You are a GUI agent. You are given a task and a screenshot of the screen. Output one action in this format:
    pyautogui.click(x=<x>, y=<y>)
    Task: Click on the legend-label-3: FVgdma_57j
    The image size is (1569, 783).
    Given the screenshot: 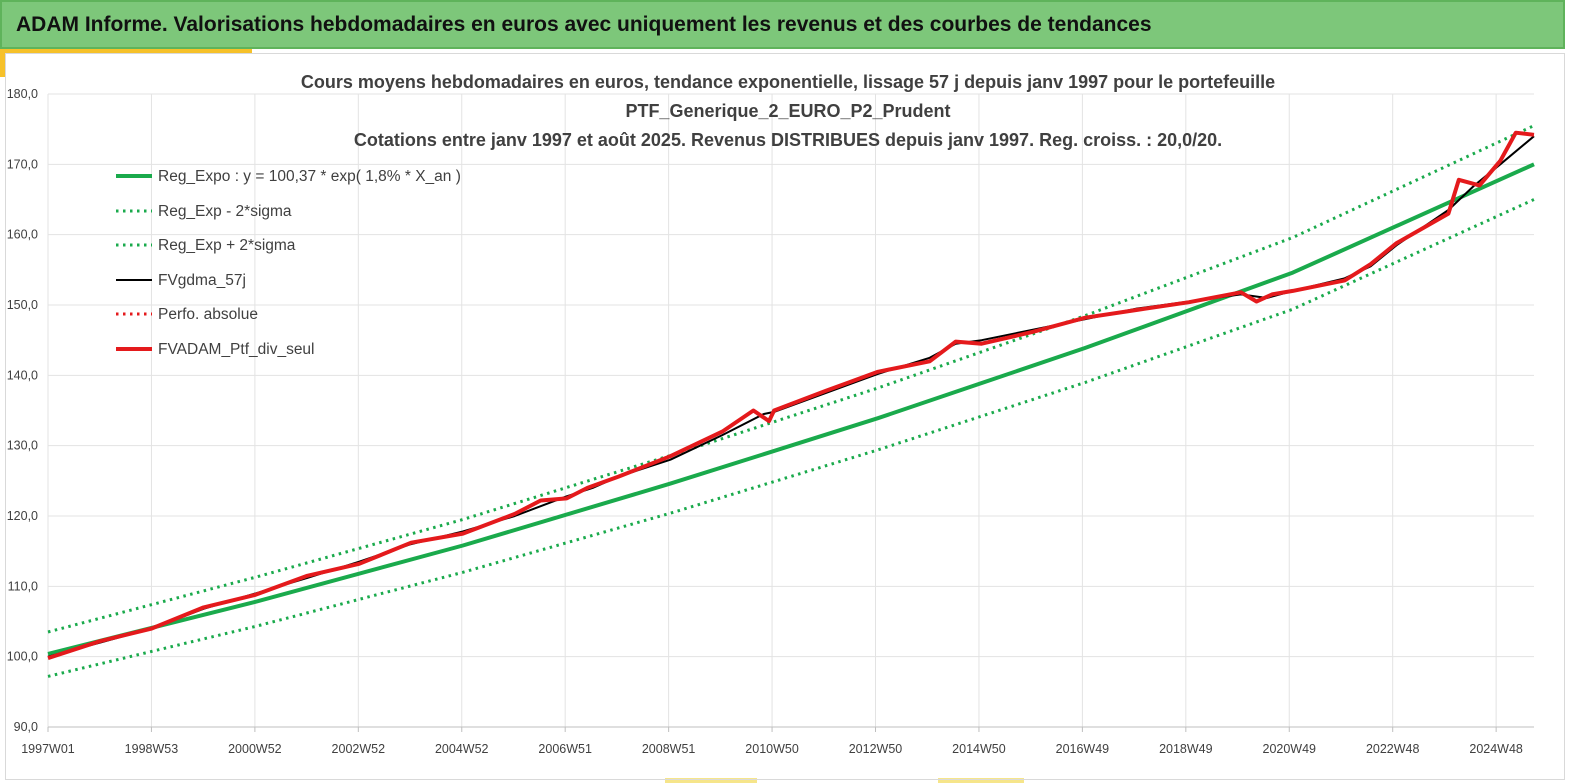 What is the action you would take?
    pyautogui.click(x=202, y=280)
    